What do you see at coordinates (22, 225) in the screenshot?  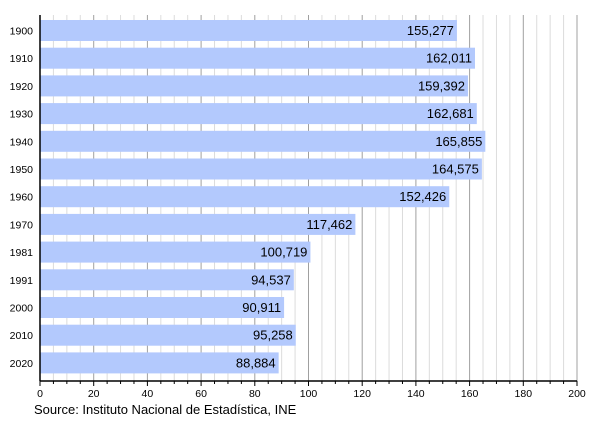 I see `category-label: 1970` at bounding box center [22, 225].